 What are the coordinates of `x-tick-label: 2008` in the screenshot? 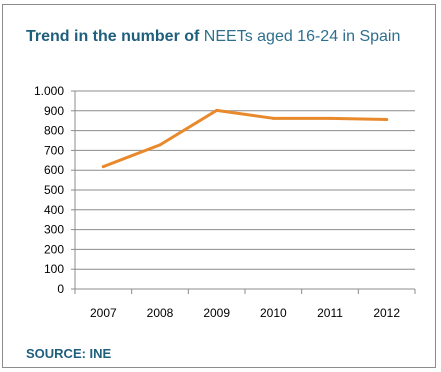 It's located at (160, 313).